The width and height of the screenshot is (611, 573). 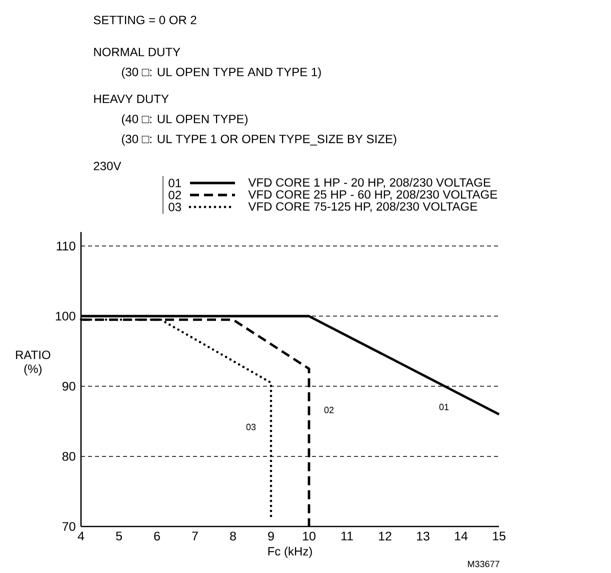 What do you see at coordinates (195, 536) in the screenshot?
I see `x-tick-label: 7` at bounding box center [195, 536].